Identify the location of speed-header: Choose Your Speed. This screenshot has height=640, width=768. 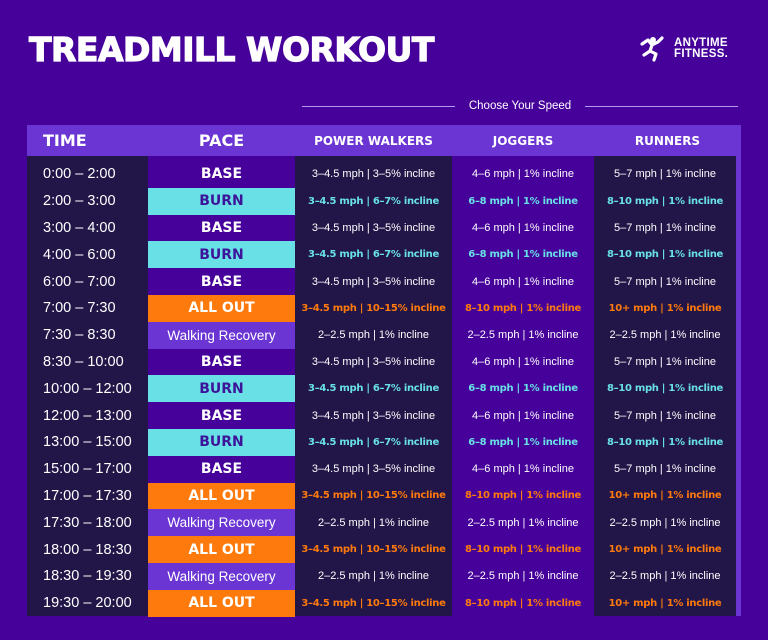
(520, 106).